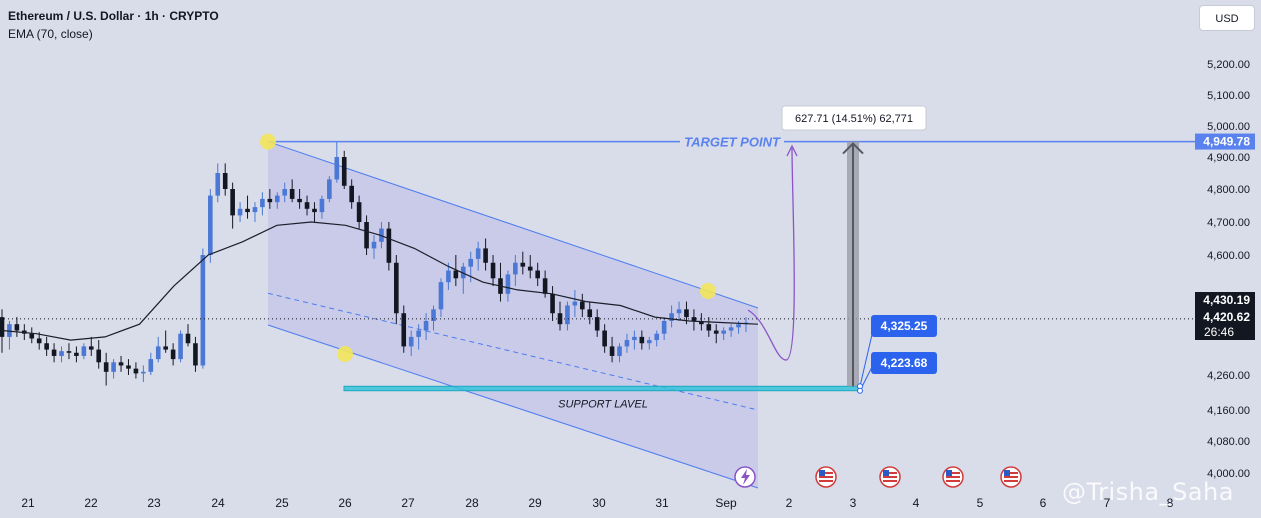  I want to click on time-axis-label: 8, so click(1170, 503).